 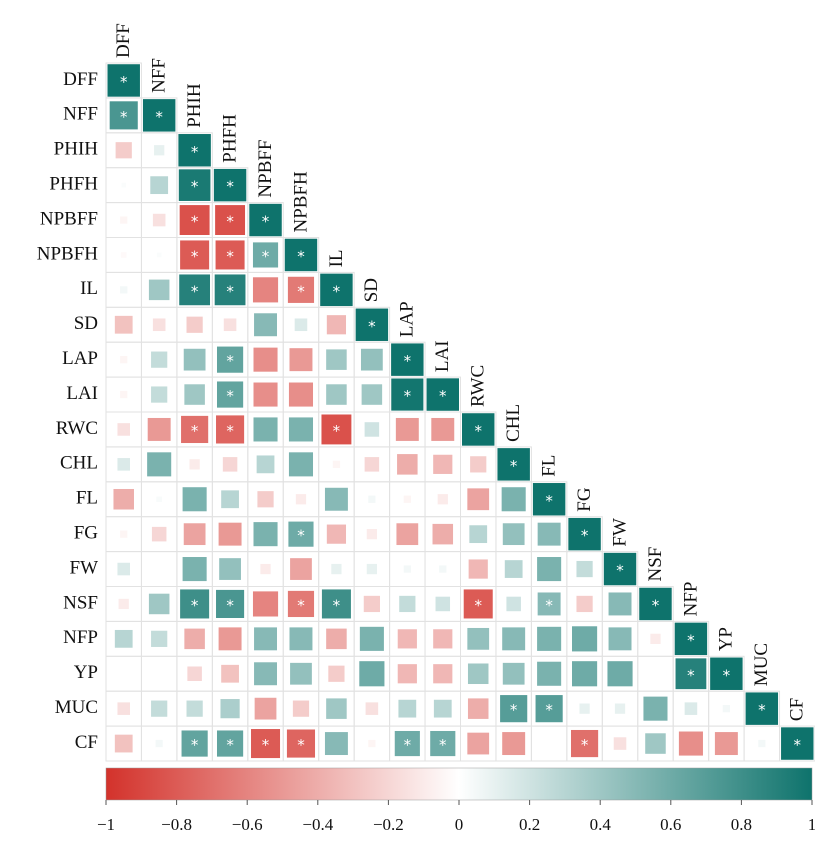 I want to click on column-label: MUC, so click(x=761, y=664).